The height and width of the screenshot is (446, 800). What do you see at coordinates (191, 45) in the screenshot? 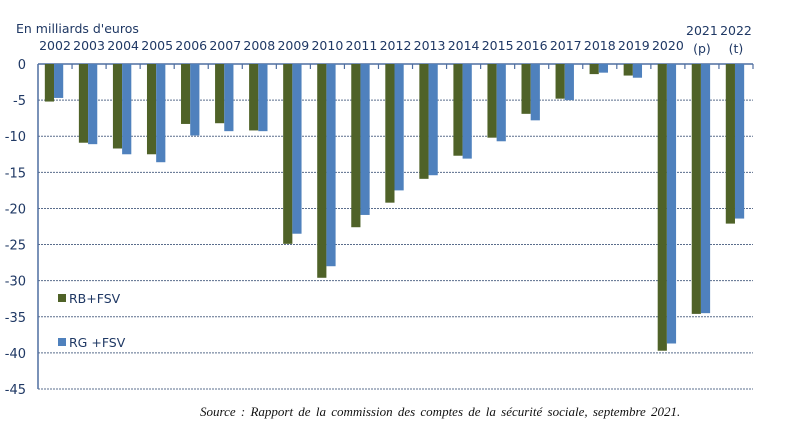
I see `x-tick-label: 2006` at bounding box center [191, 45].